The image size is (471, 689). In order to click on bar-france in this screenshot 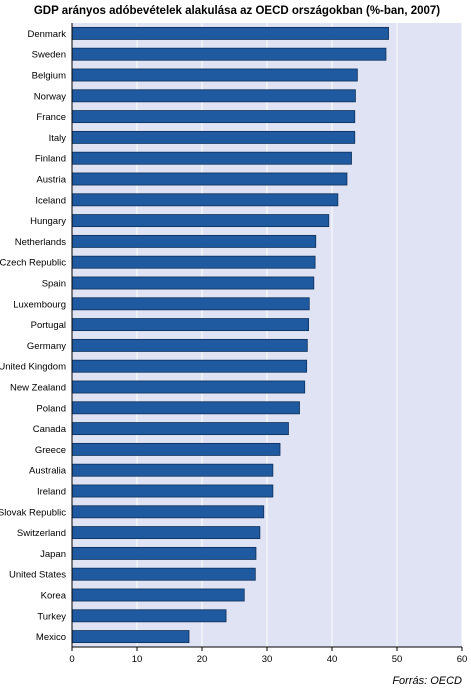, I will do `click(213, 117)`.